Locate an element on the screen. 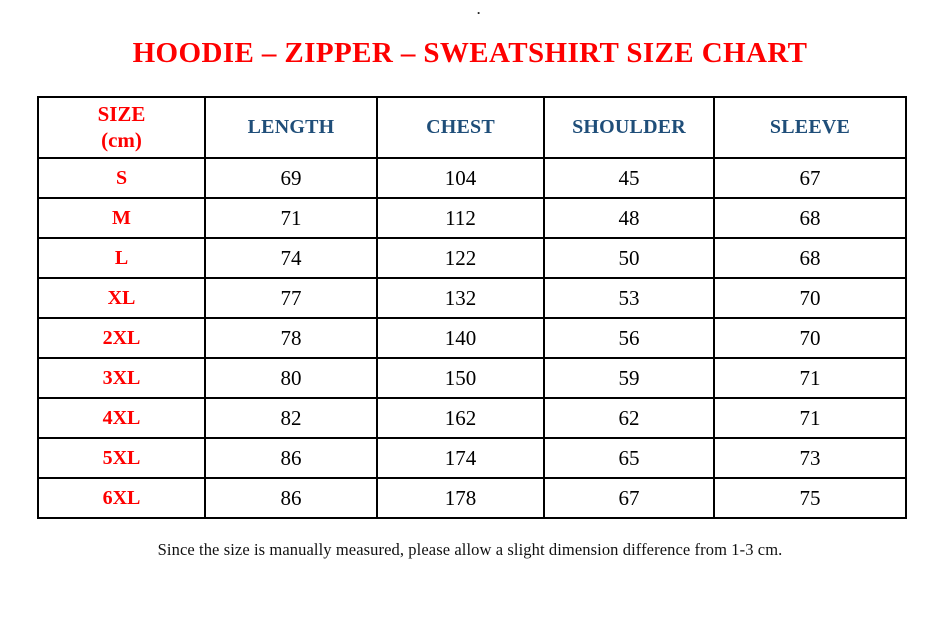 This screenshot has height=623, width=940. size-cell: 6XL is located at coordinates (121, 498).